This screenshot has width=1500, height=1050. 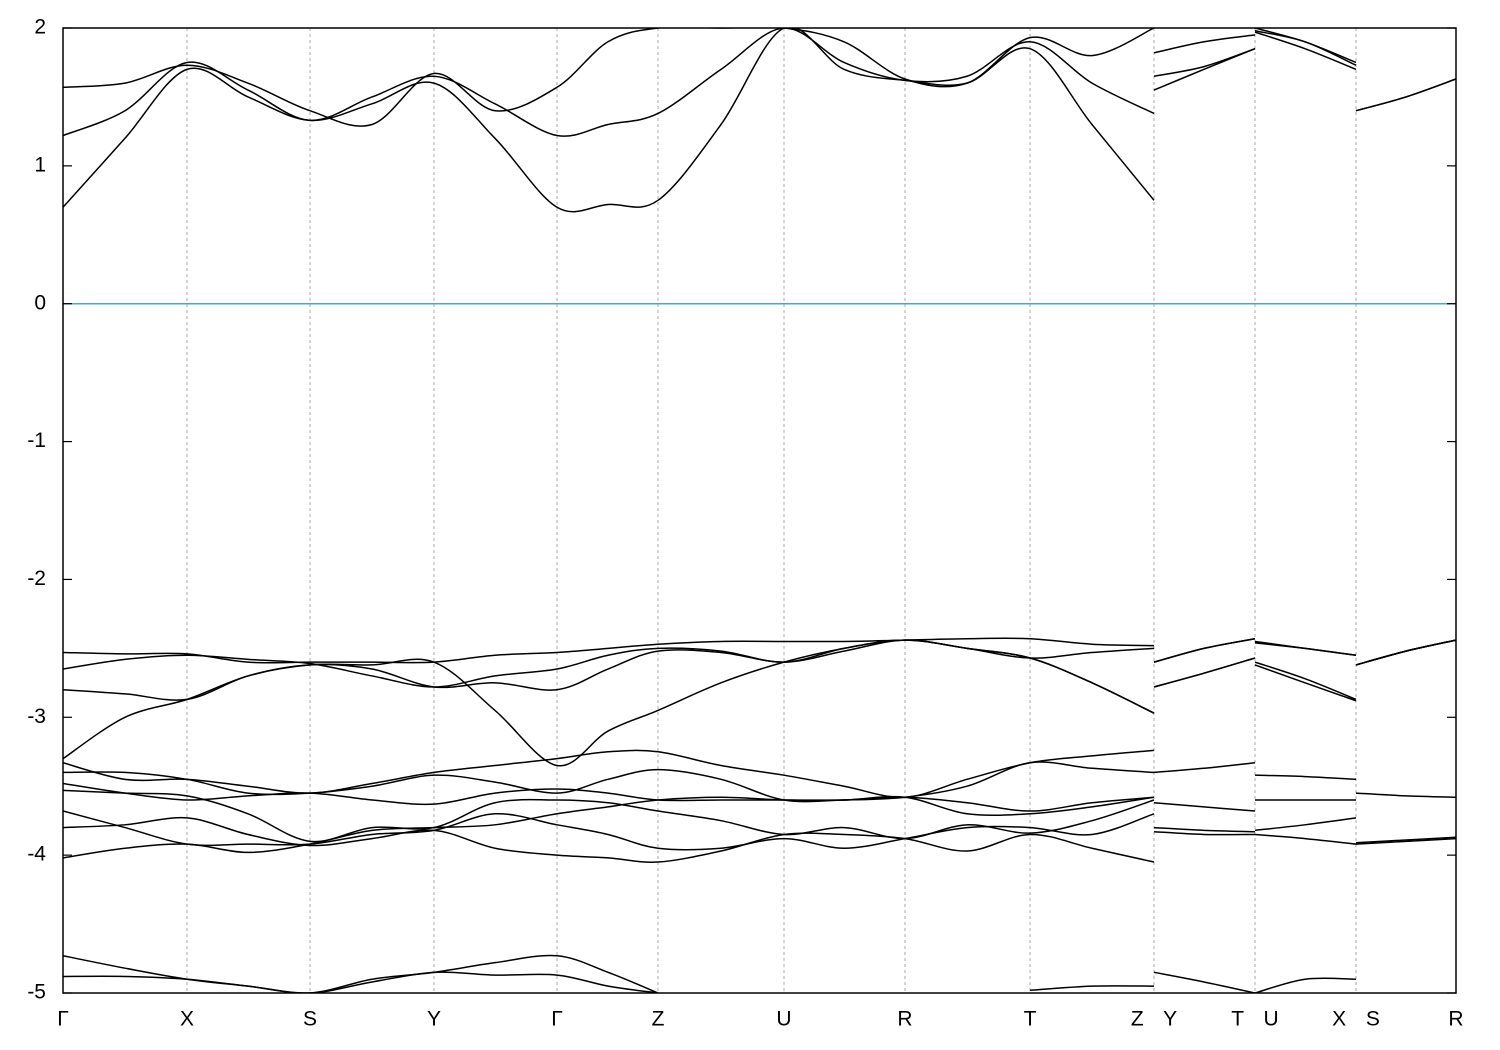 I want to click on x-tick-label: Z, so click(x=658, y=1019).